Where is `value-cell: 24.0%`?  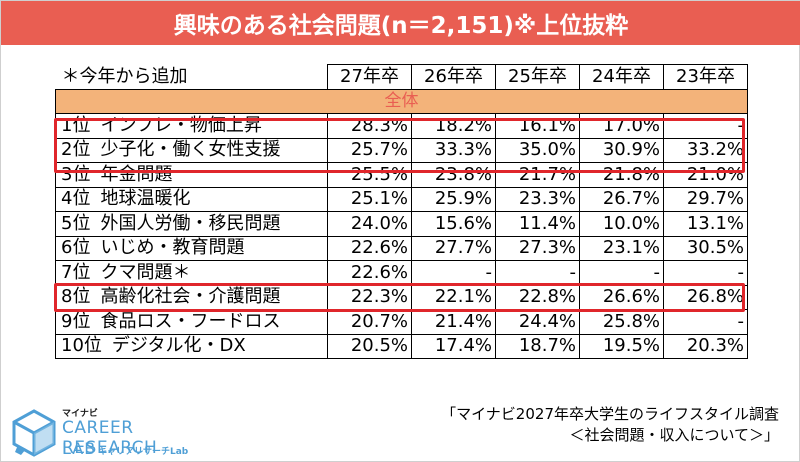
value-cell: 24.0% is located at coordinates (369, 224).